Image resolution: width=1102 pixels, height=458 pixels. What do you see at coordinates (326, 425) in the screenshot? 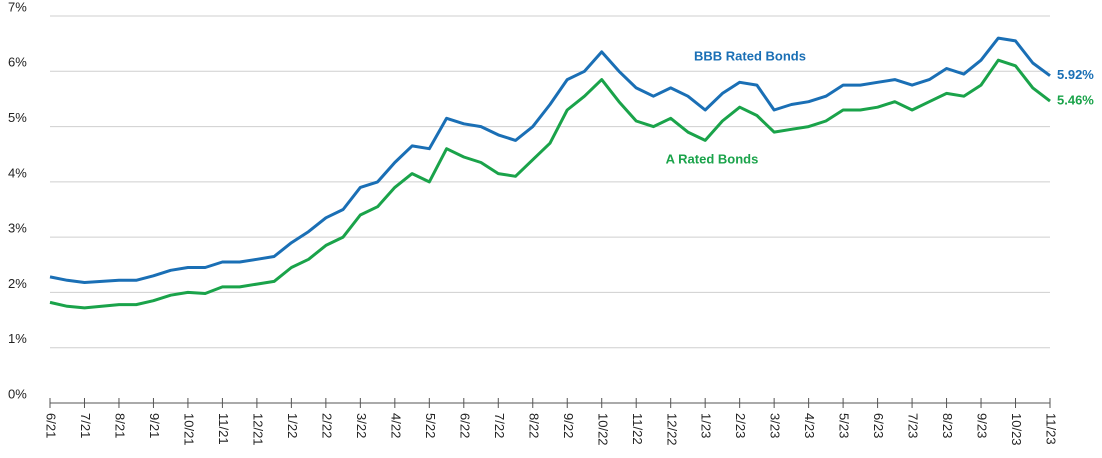
I see `x-tick-label: 2/22` at bounding box center [326, 425].